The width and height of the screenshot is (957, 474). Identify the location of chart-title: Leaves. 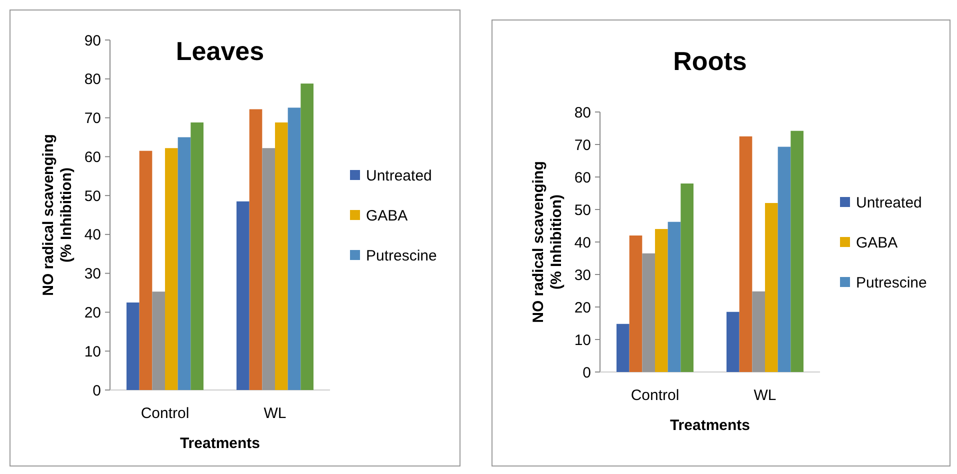
(220, 51).